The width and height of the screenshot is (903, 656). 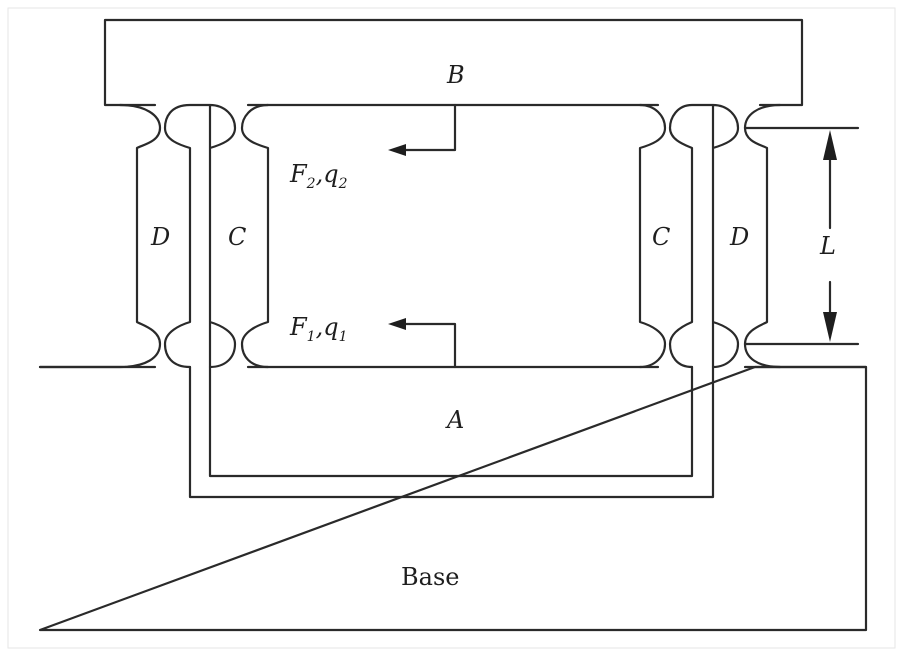 I want to click on label-d-right: D, so click(x=739, y=237).